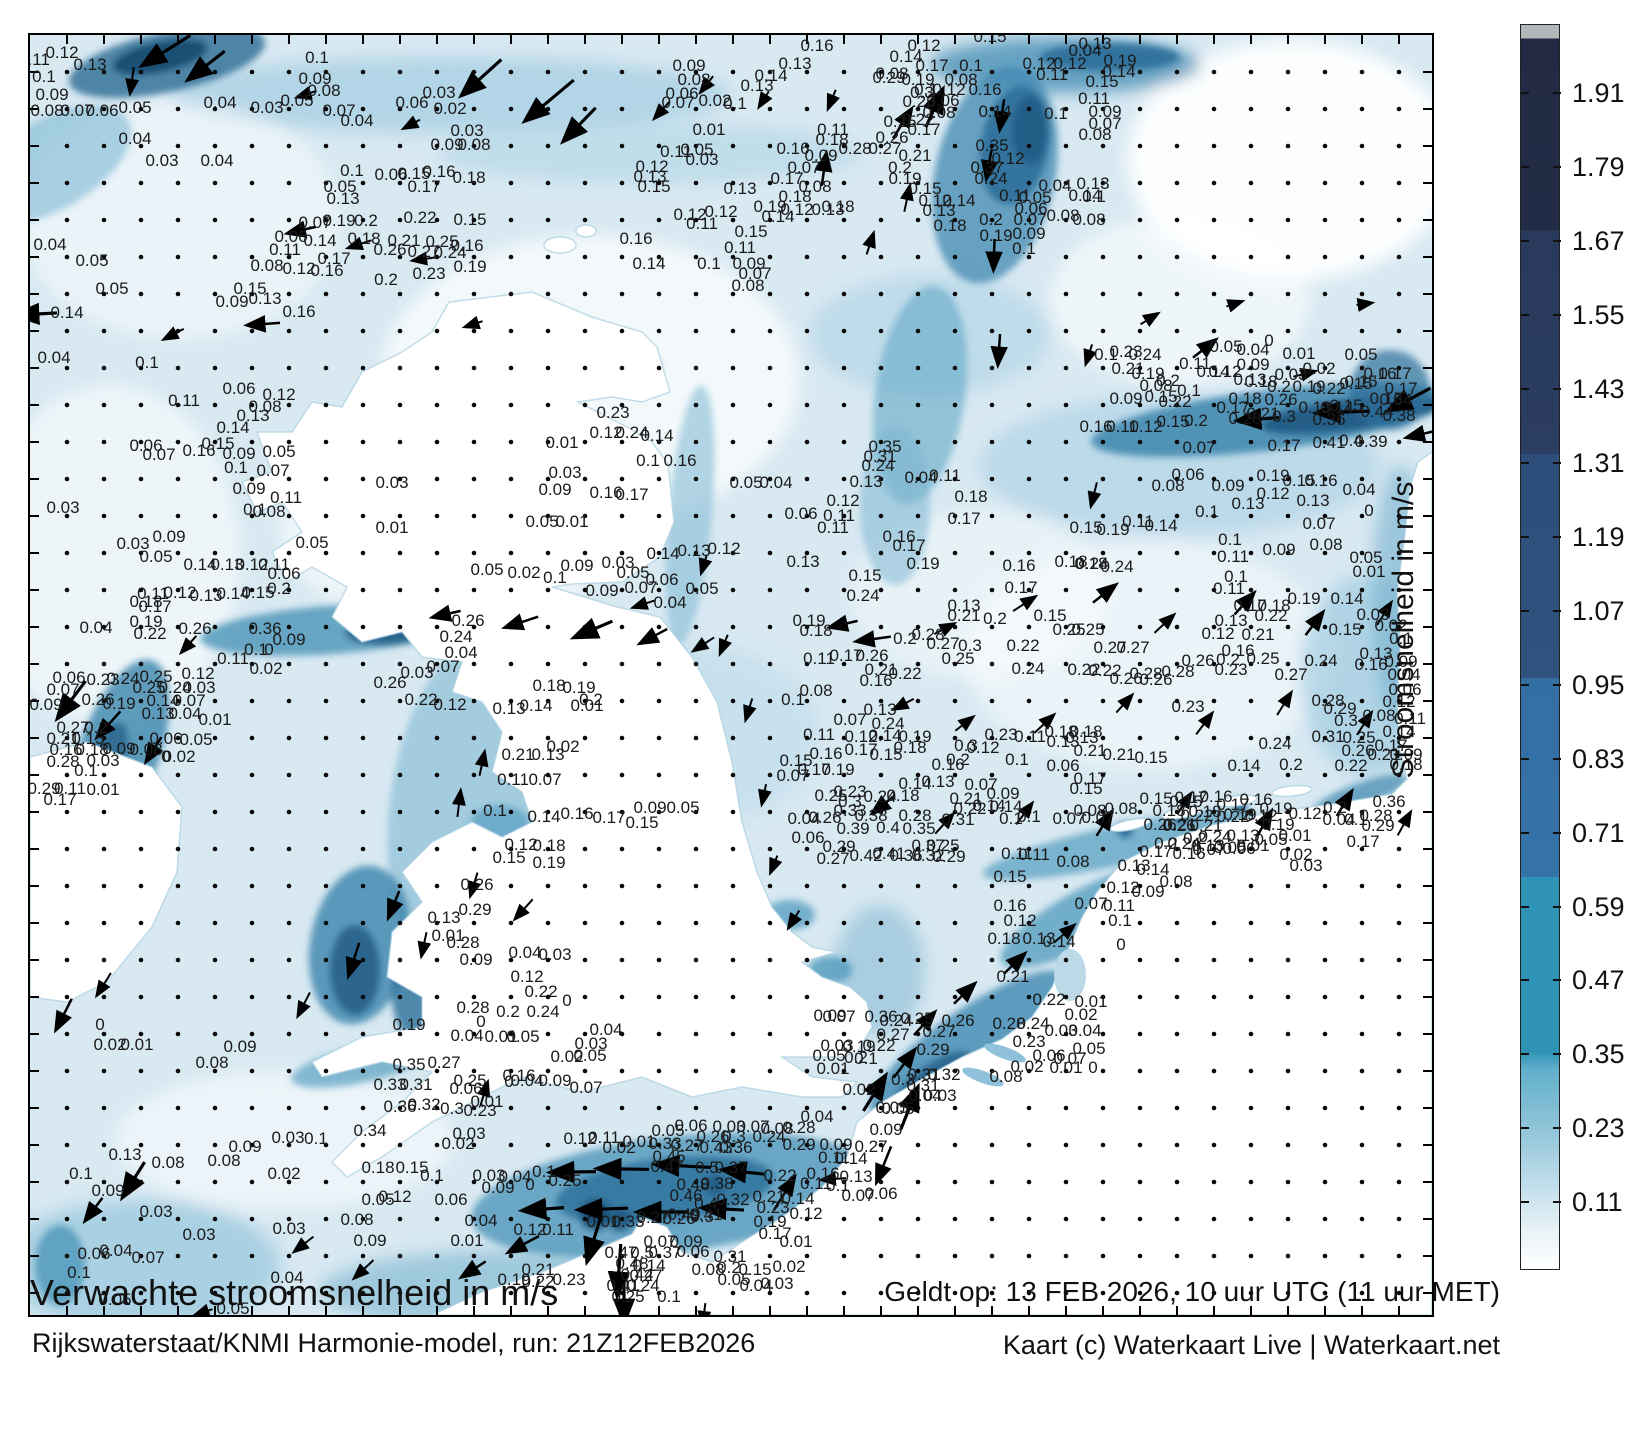 Image resolution: width=1650 pixels, height=1450 pixels. Describe the element at coordinates (1028, 1041) in the screenshot. I see `svg-text: 0.23` at that location.